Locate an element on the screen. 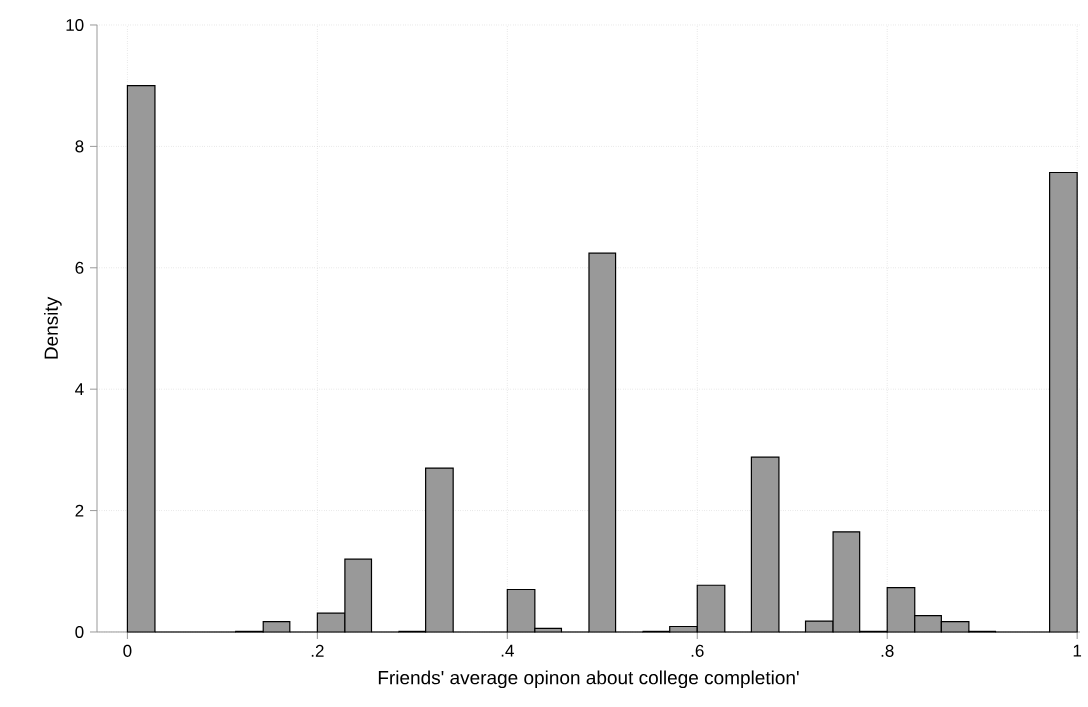  x-tick-label: .4 is located at coordinates (507, 650).